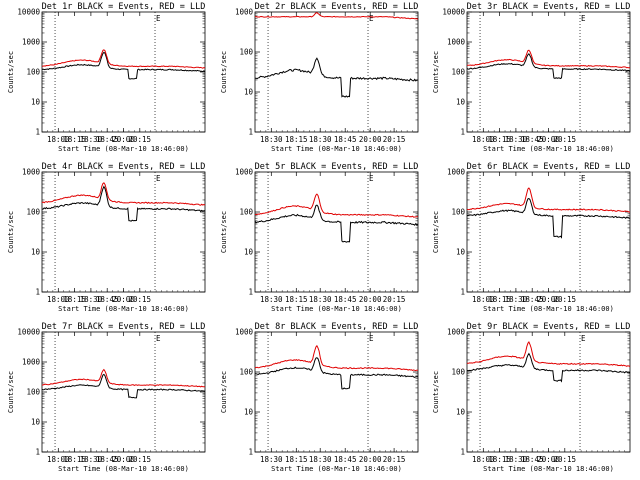  Describe the element at coordinates (337, 327) in the screenshot. I see `chart-title: Det 8r BLACK = Events, RED = LLD` at that location.